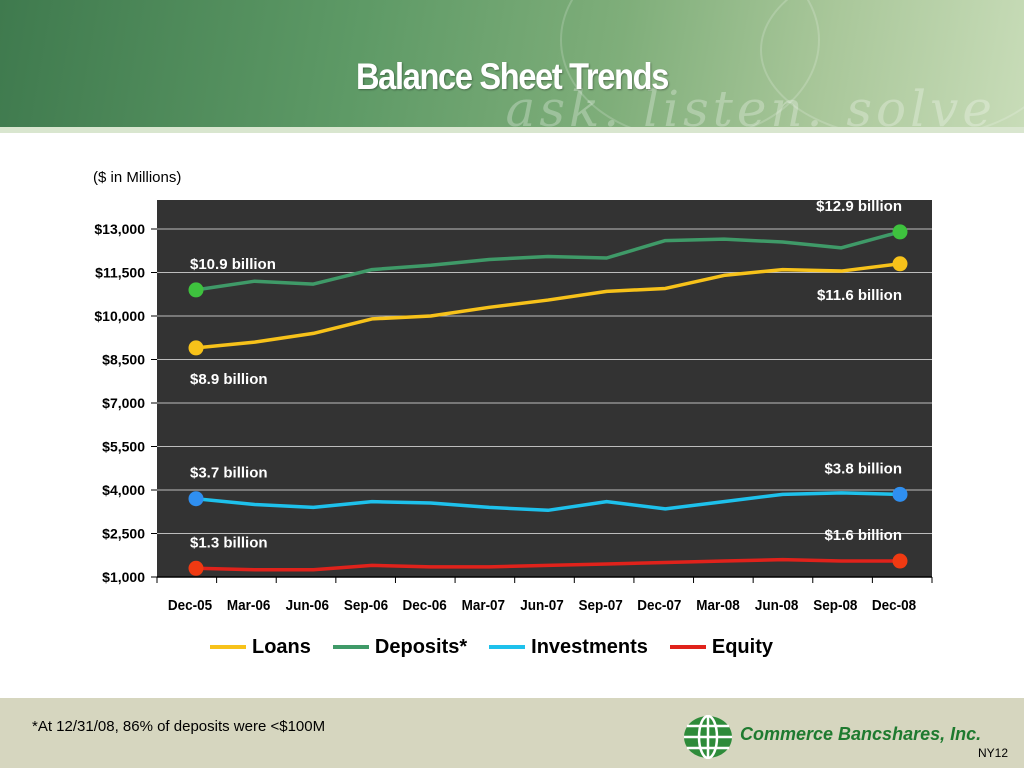 Image resolution: width=1024 pixels, height=768 pixels. What do you see at coordinates (863, 535) in the screenshot?
I see `data-annotation: $1.6 billion` at bounding box center [863, 535].